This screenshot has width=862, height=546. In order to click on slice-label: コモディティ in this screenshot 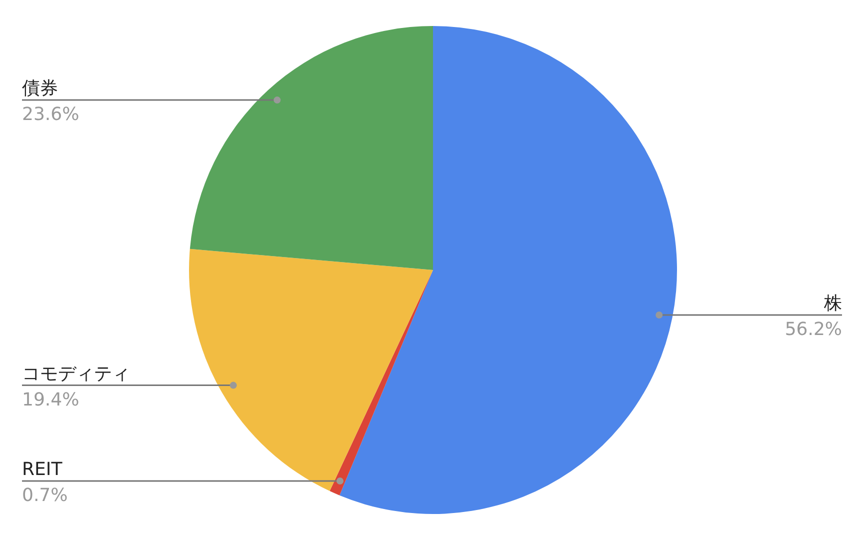, I will do `click(76, 373)`.